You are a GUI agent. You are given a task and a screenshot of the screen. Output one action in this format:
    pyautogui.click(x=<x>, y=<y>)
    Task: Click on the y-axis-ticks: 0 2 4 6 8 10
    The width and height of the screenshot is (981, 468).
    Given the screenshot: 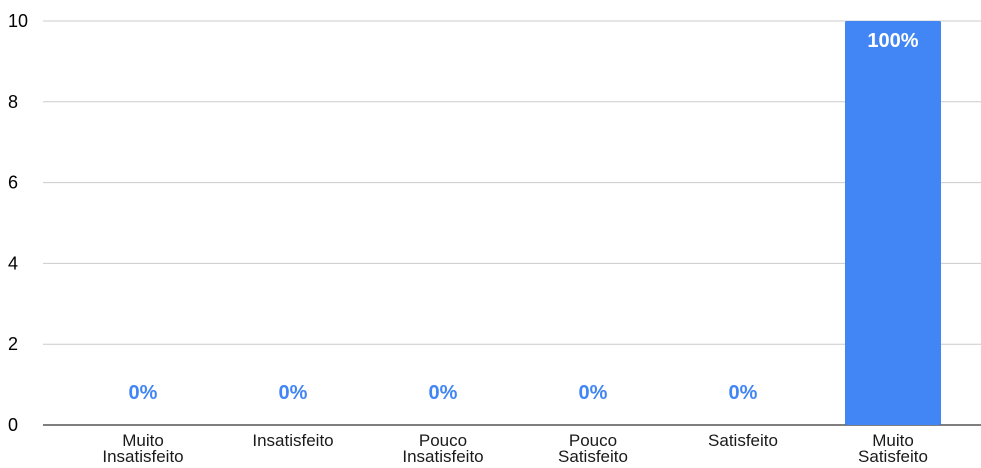 What is the action you would take?
    pyautogui.click(x=18, y=223)
    